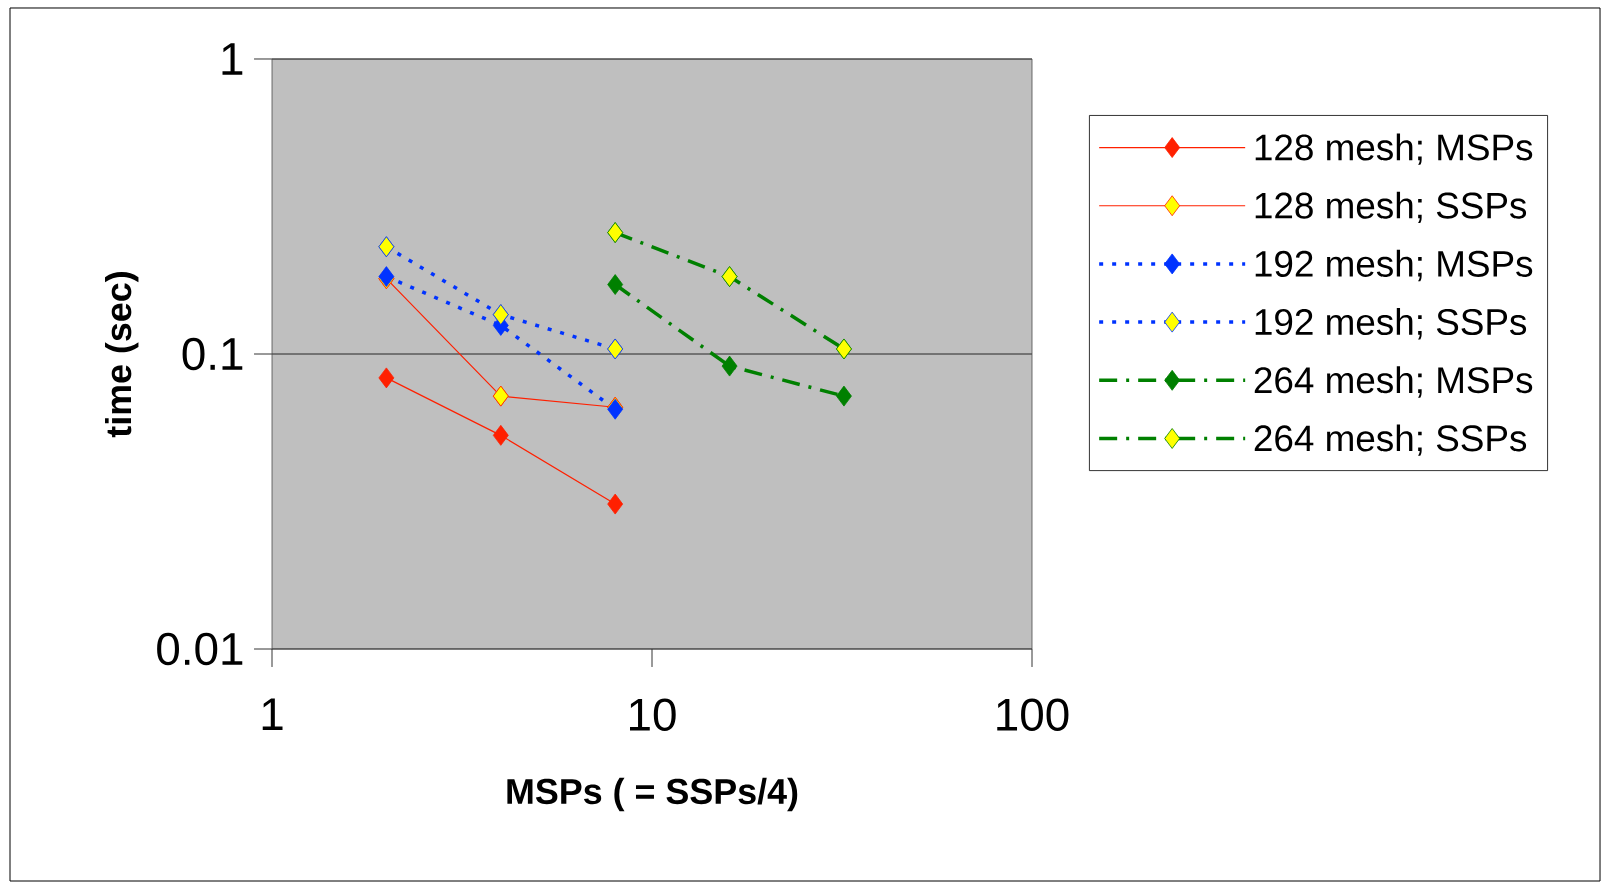 Image resolution: width=1601 pixels, height=882 pixels. Describe the element at coordinates (212, 354) in the screenshot. I see `y-tick-label: 0.1` at that location.